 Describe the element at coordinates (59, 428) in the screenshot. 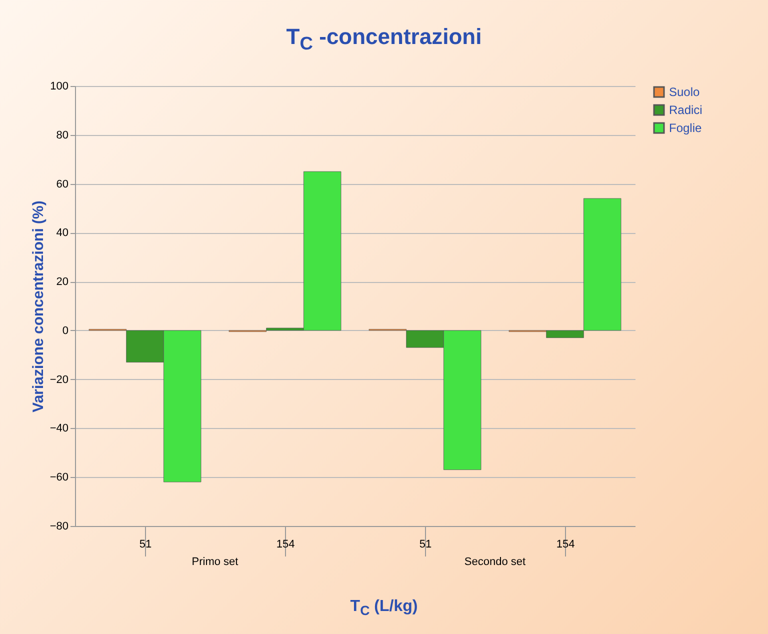

I see `y-tick-label: −40` at that location.